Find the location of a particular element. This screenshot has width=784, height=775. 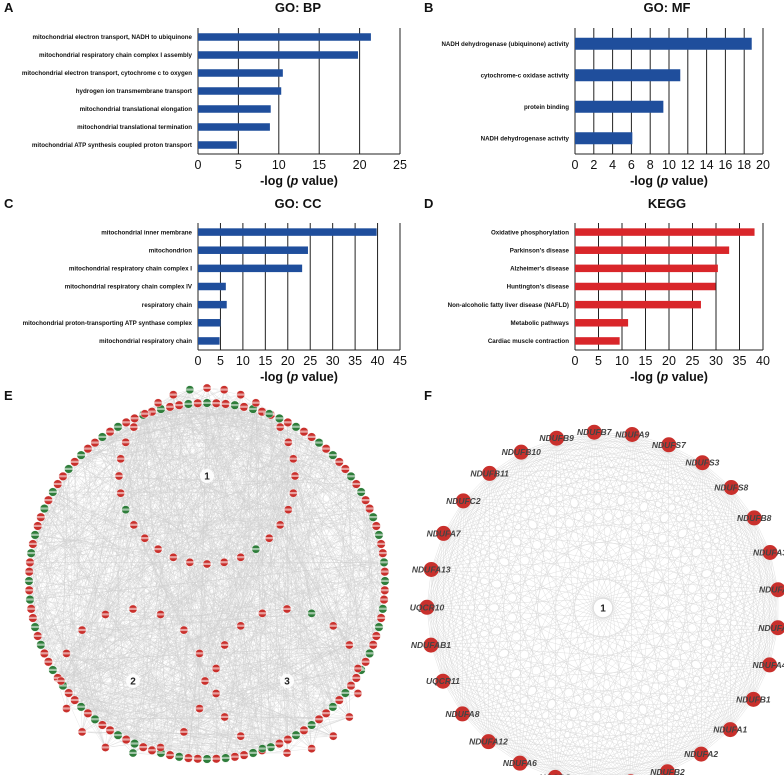

x-tick-label: 0 is located at coordinates (198, 361).